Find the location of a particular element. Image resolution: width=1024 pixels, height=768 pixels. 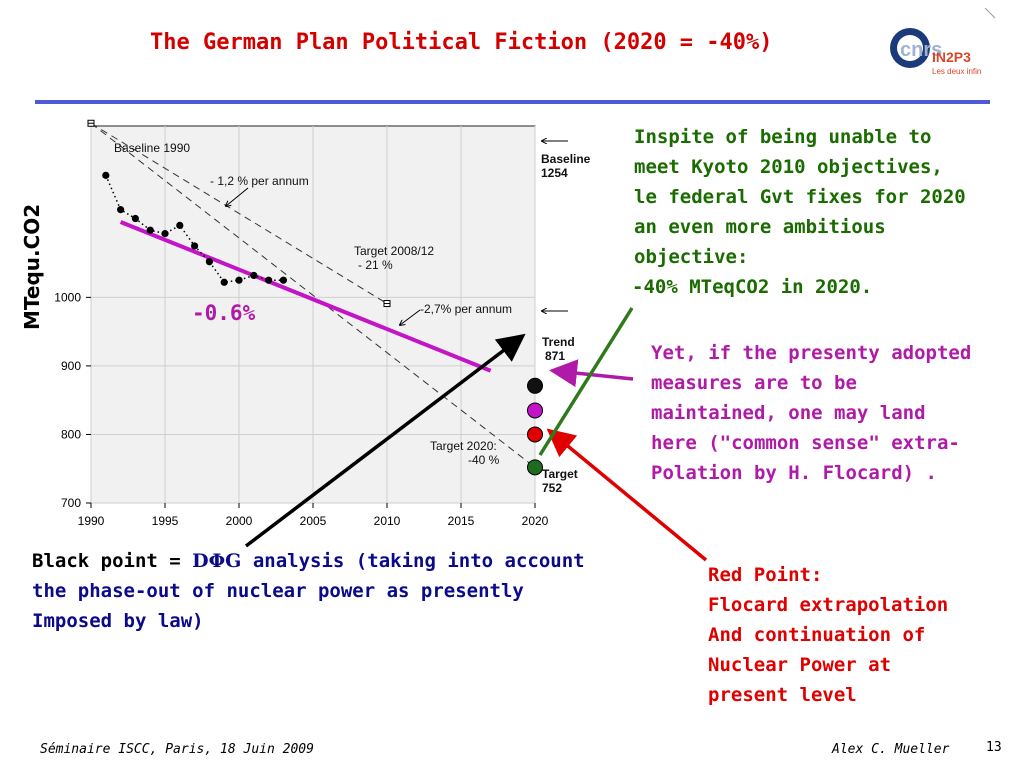

flocard-point is located at coordinates (535, 434).